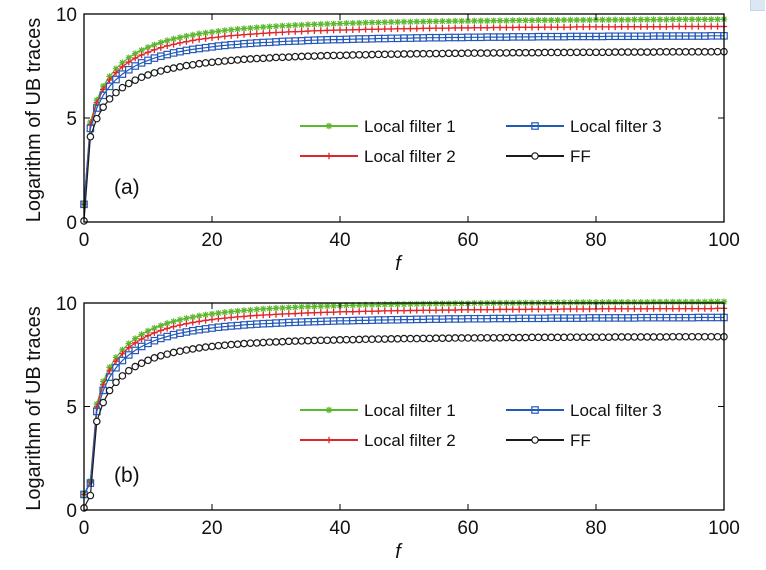  What do you see at coordinates (595, 240) in the screenshot?
I see `x-tick-label: 80` at bounding box center [595, 240].